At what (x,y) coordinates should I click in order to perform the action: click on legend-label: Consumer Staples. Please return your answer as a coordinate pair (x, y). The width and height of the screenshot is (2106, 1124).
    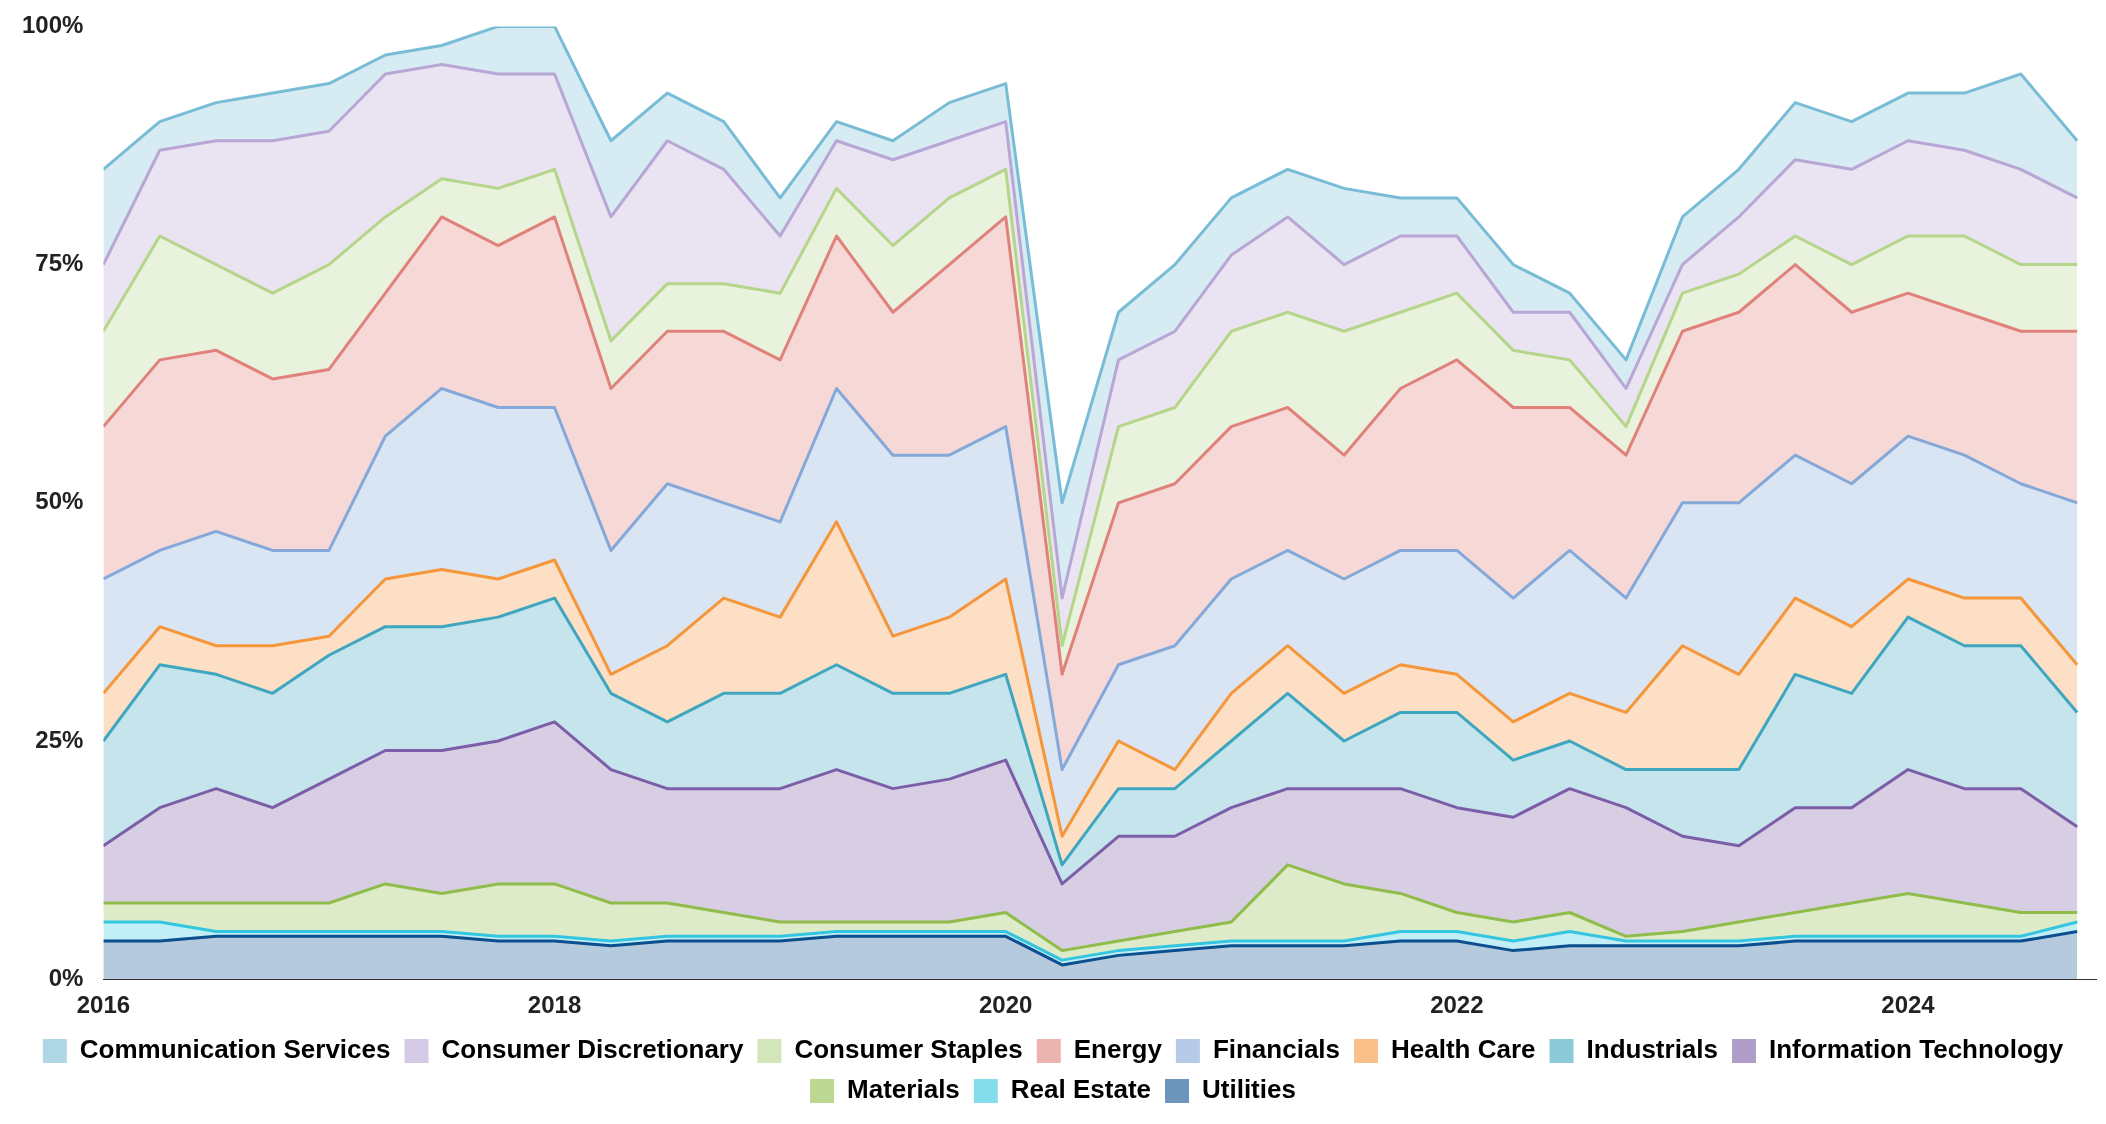
    Looking at the image, I should click on (908, 1049).